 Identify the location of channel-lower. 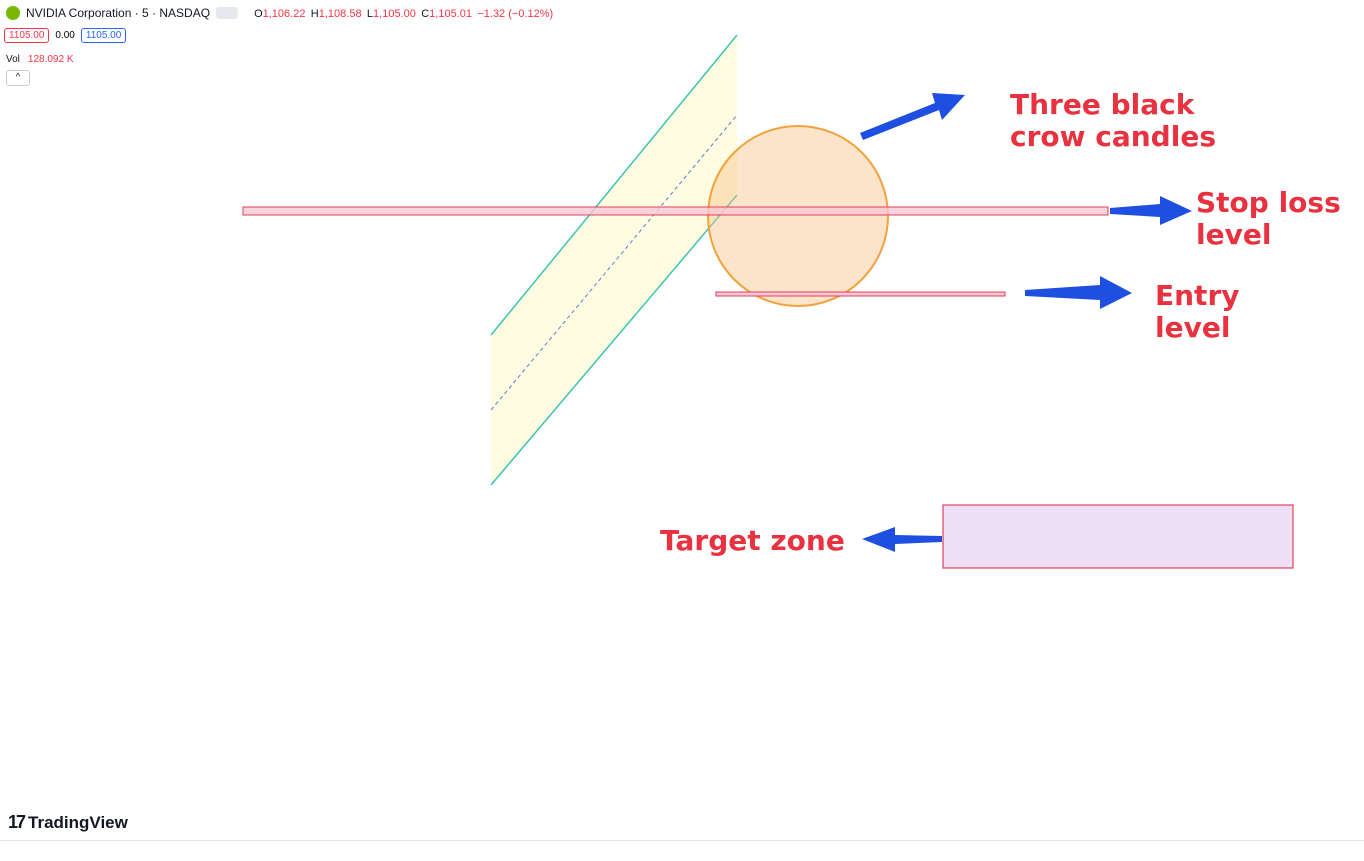
(614, 340).